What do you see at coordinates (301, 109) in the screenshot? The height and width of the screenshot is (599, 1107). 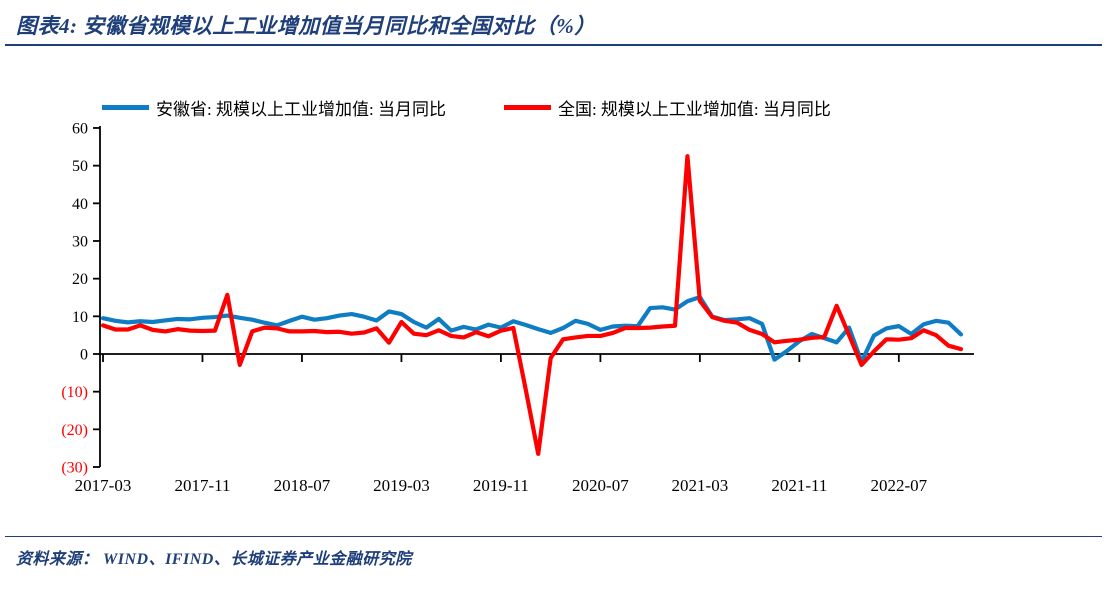 I see `legend-label-anhui: 安徽省: 规模以上工业增加值: 当月同比` at bounding box center [301, 109].